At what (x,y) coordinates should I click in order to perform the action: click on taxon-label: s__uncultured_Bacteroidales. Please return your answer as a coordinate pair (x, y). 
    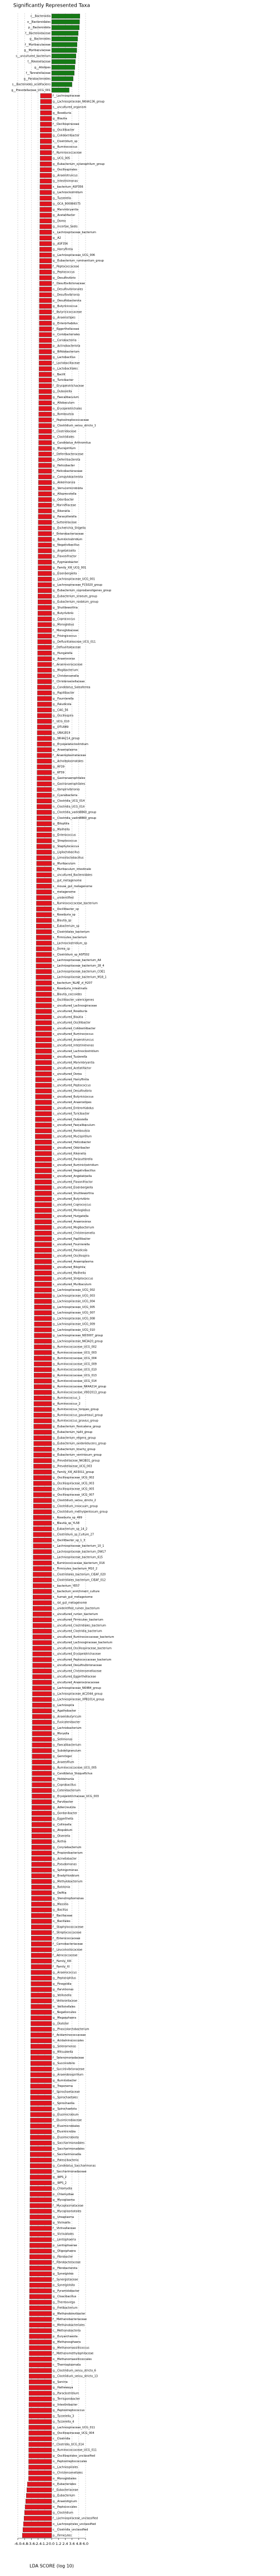
    Looking at the image, I should click on (72, 875).